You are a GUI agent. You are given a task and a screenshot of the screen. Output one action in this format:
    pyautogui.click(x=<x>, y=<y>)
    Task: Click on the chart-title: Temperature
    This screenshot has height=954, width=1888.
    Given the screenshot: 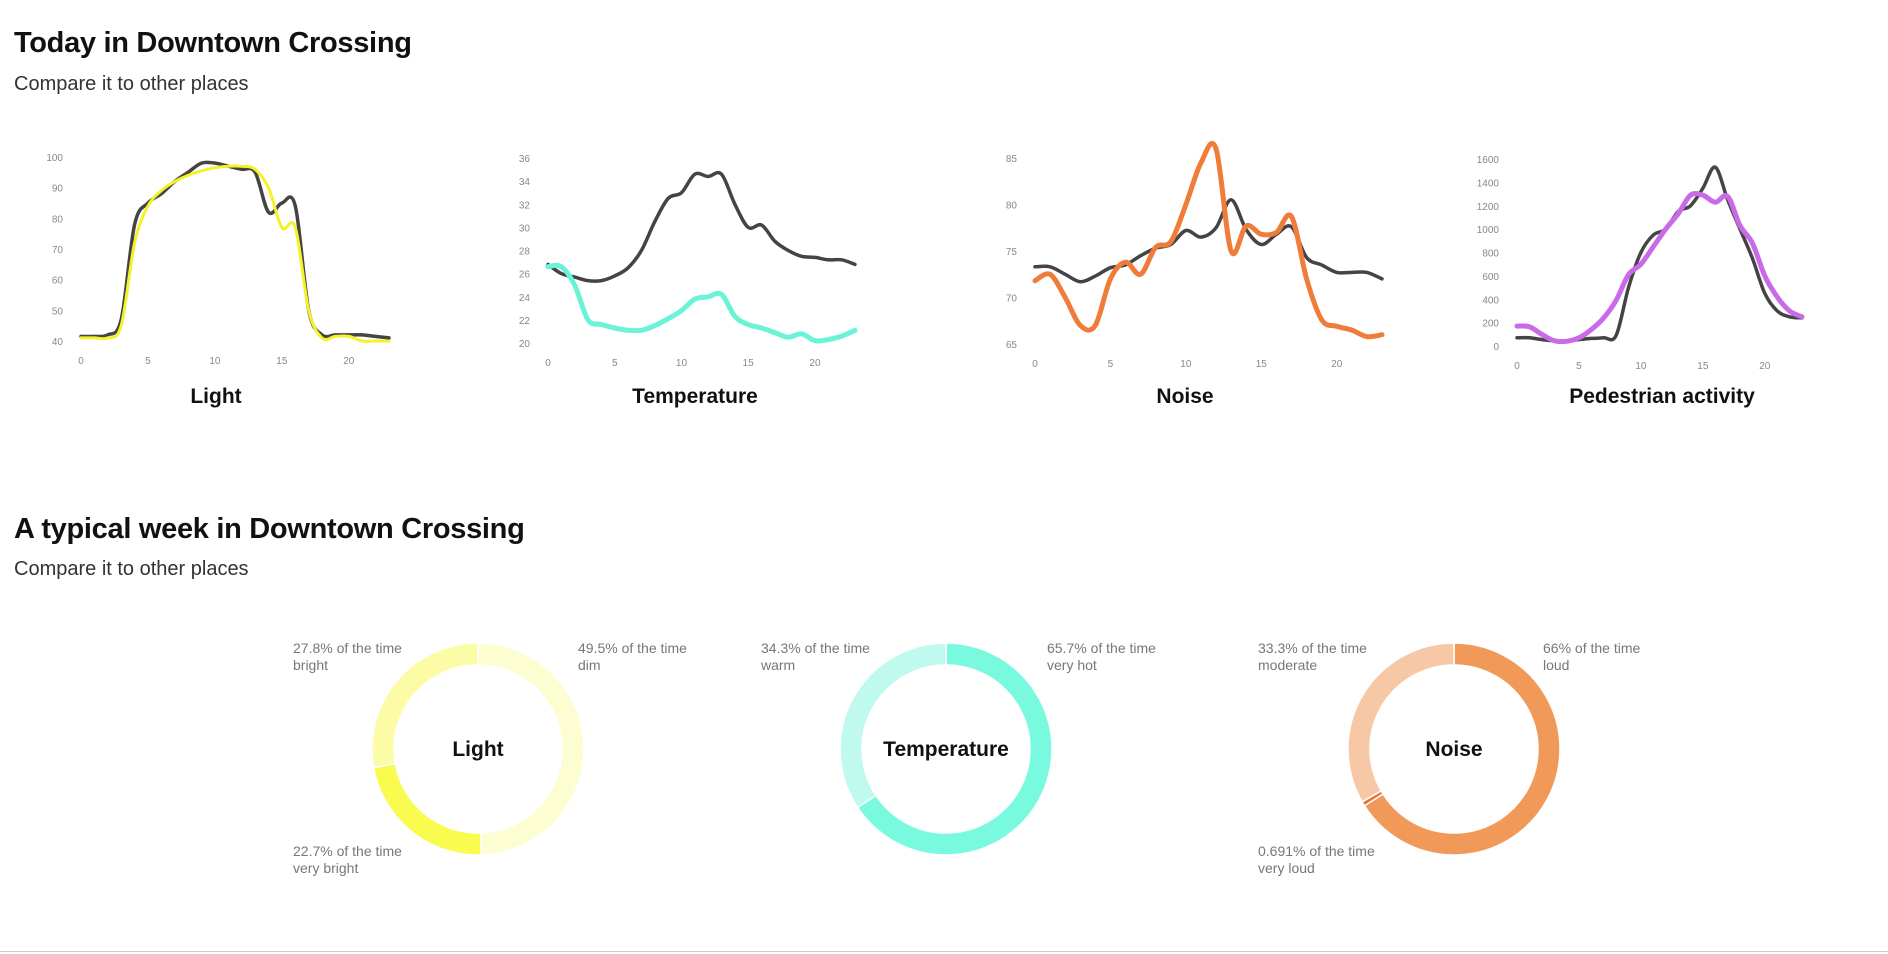 What is the action you would take?
    pyautogui.click(x=695, y=396)
    